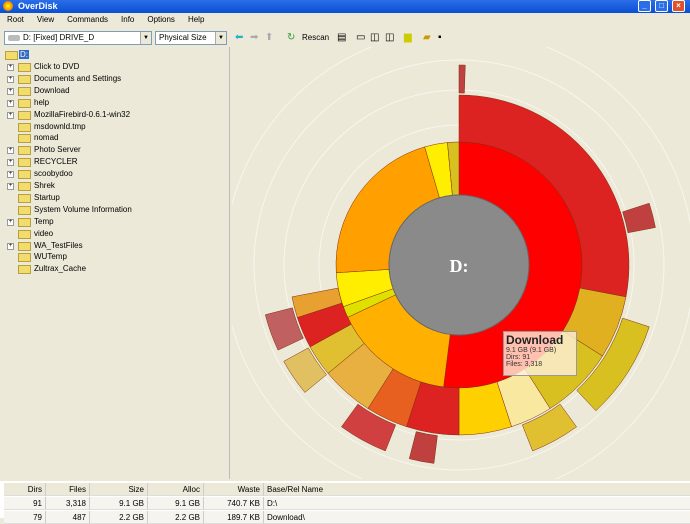 This screenshot has height=524, width=690. Describe the element at coordinates (524, 364) in the screenshot. I see `tooltip-files: Files: 3,318` at that location.